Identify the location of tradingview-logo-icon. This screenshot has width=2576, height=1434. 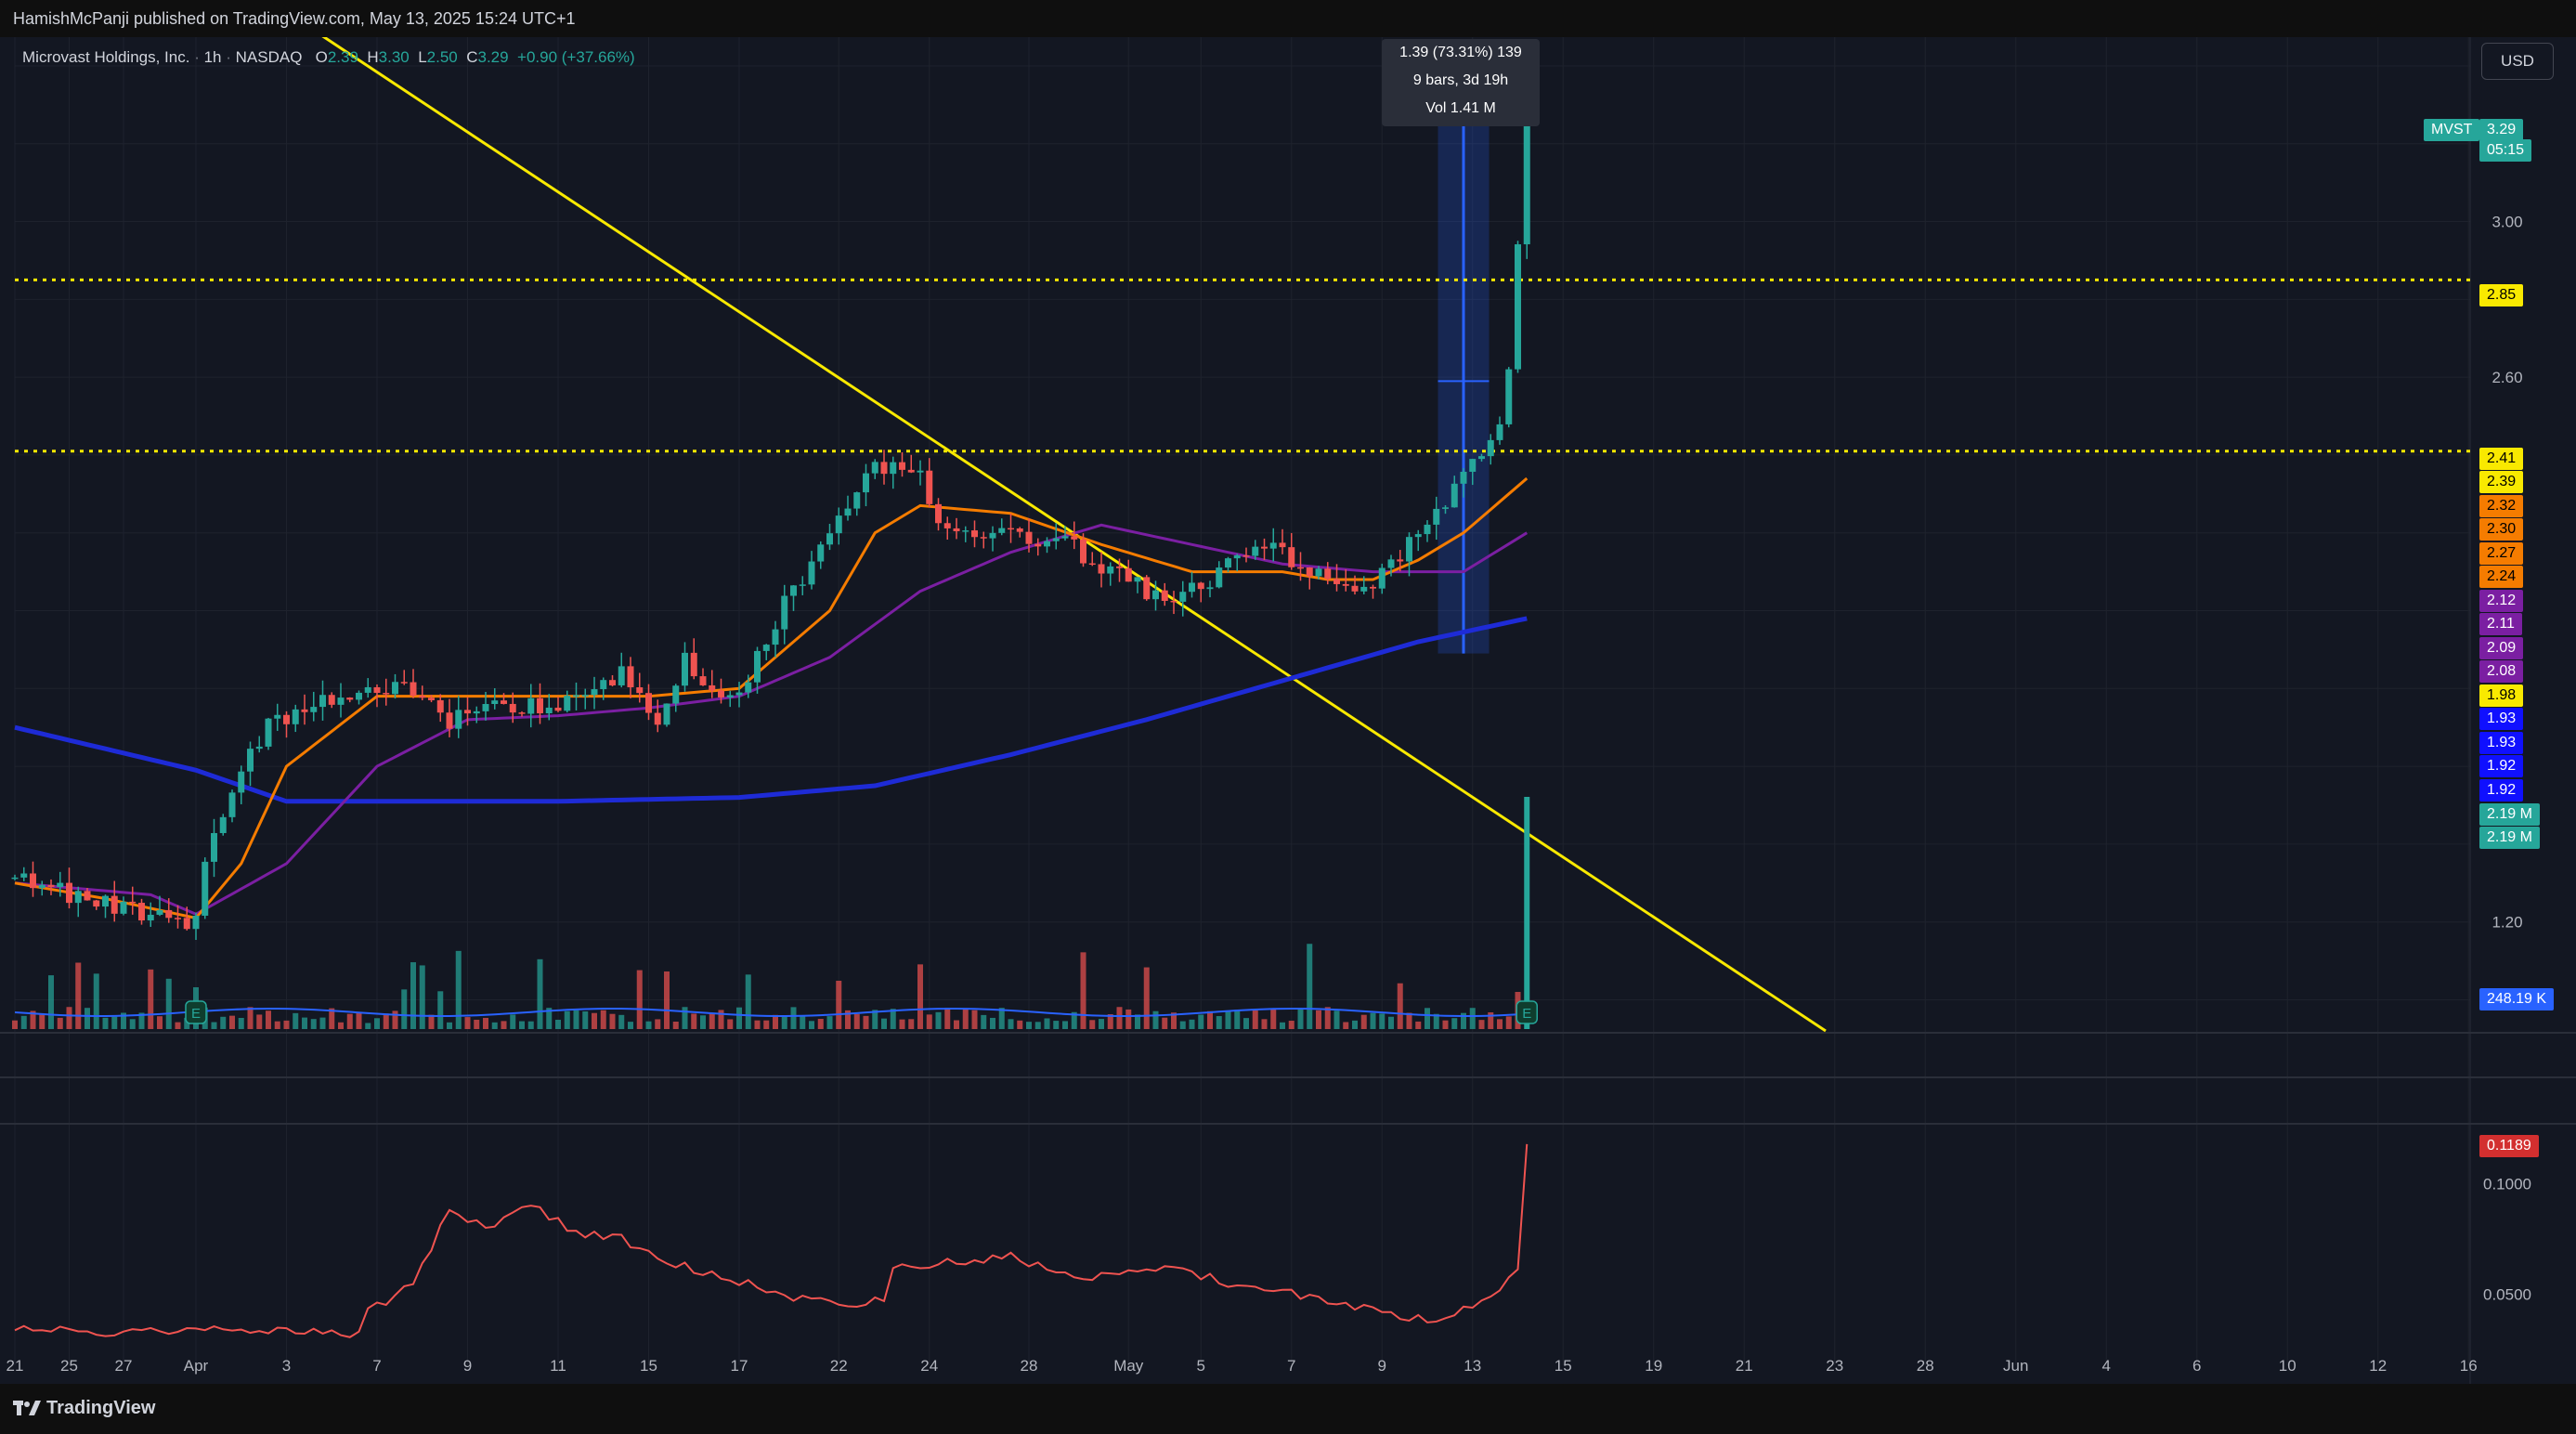
(27, 1407).